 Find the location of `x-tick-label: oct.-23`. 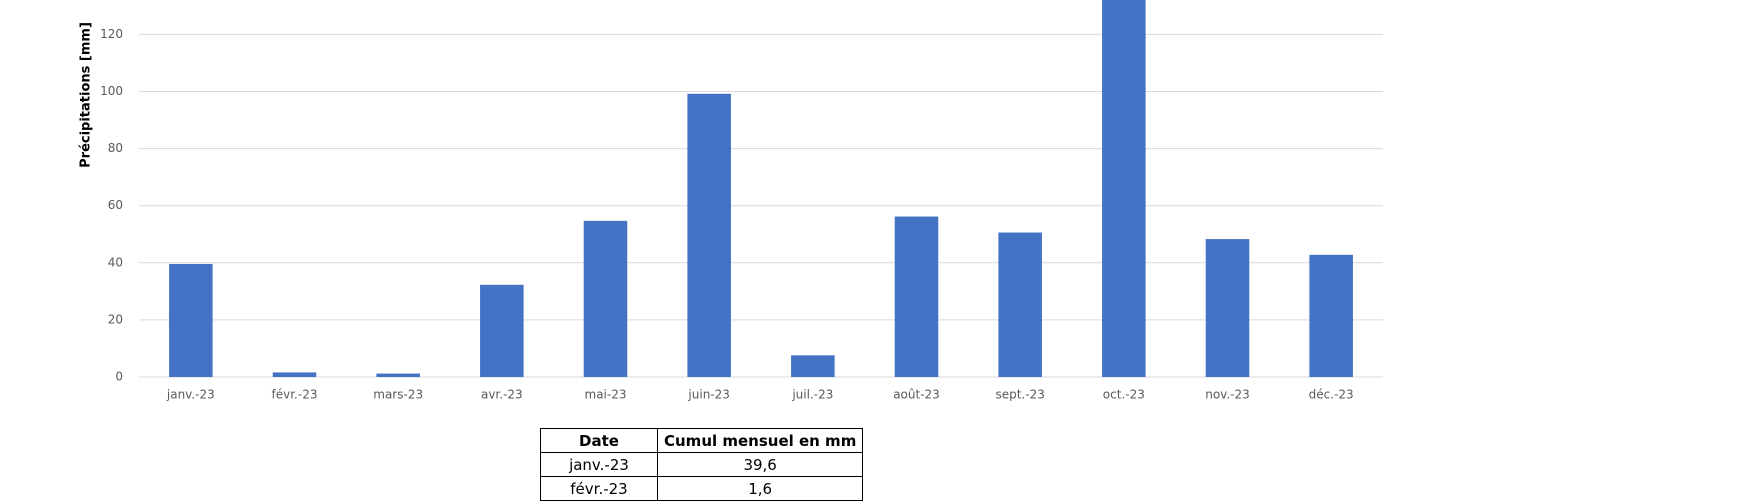

x-tick-label: oct.-23 is located at coordinates (1124, 395).